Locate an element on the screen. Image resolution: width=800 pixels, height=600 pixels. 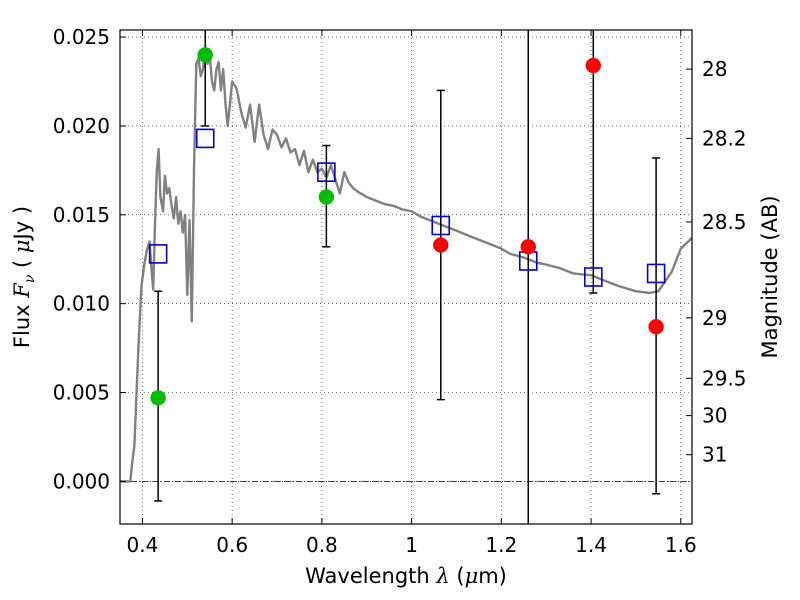
x-tick-label: 0.4 is located at coordinates (143, 545).